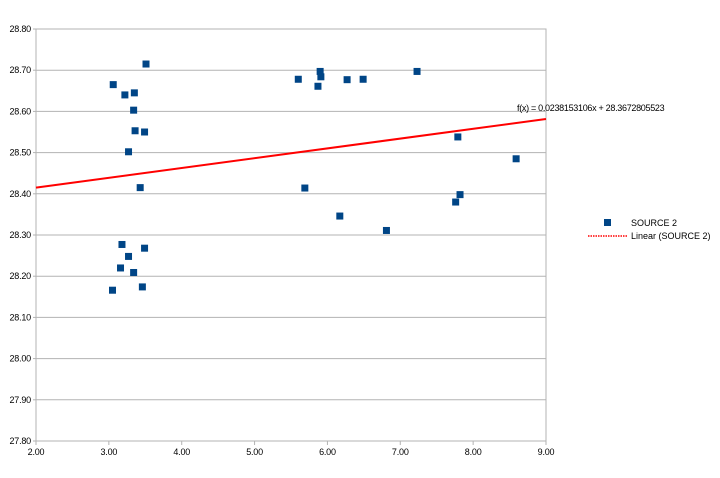 The height and width of the screenshot is (478, 720). Describe the element at coordinates (20, 153) in the screenshot. I see `y-tick-label: 28.50` at that location.